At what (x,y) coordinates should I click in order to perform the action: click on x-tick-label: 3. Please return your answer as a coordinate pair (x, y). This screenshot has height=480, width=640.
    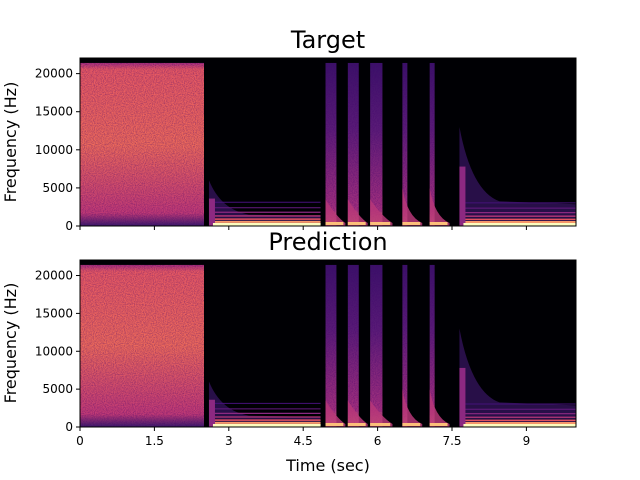
    Looking at the image, I should click on (229, 441).